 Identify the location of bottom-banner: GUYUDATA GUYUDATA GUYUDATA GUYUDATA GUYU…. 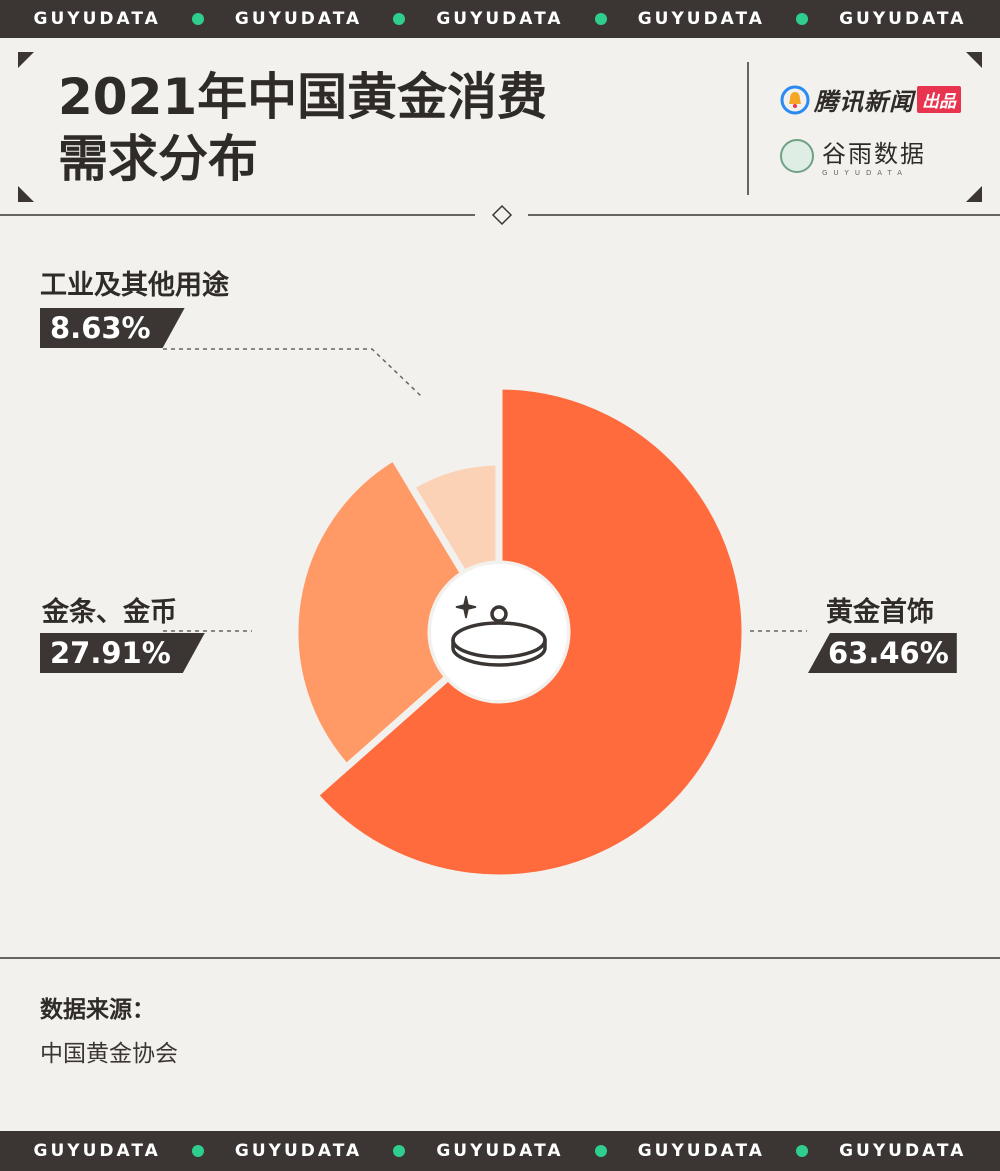
(500, 1151).